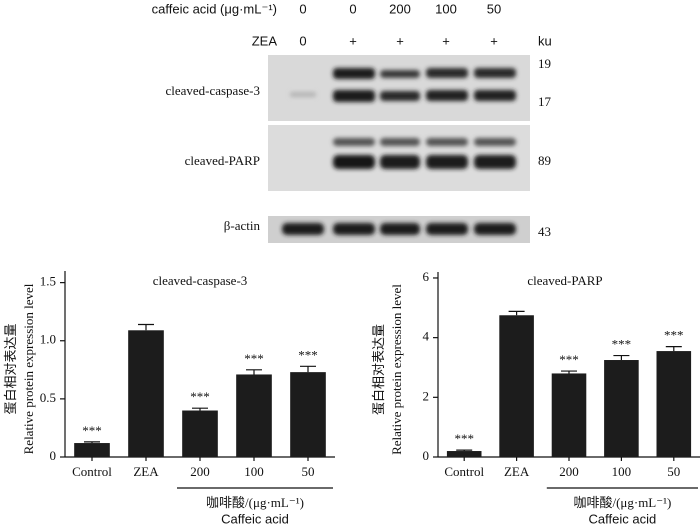 The width and height of the screenshot is (700, 527). What do you see at coordinates (214, 8) in the screenshot?
I see `row-label: caffeic acid (μg·mL⁻¹)` at bounding box center [214, 8].